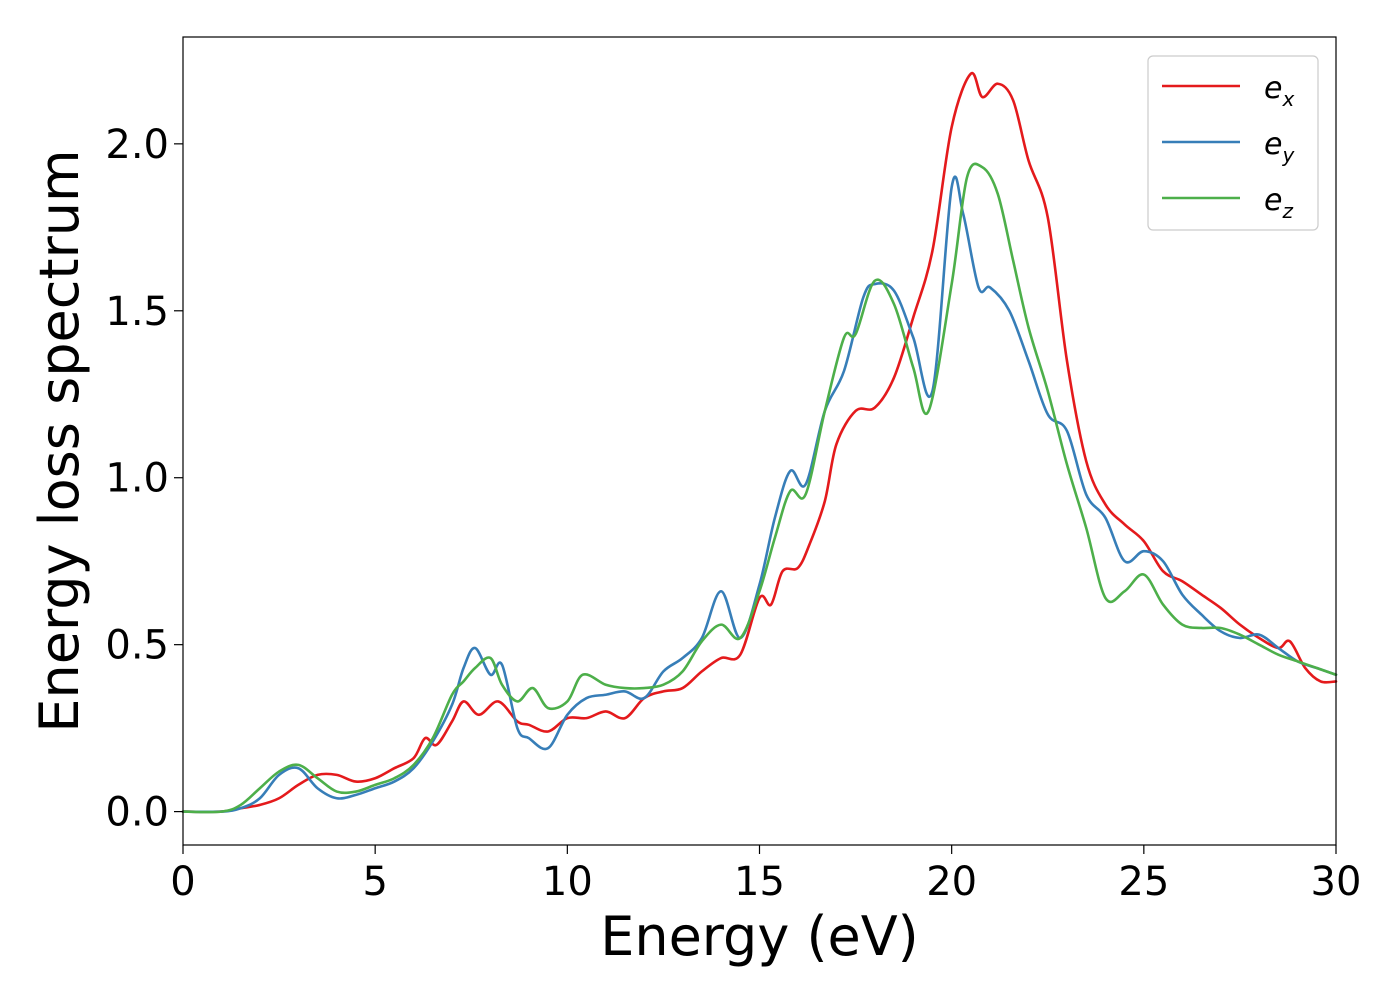  Describe the element at coordinates (137, 312) in the screenshot. I see `y-tick-label: 1.5` at that location.